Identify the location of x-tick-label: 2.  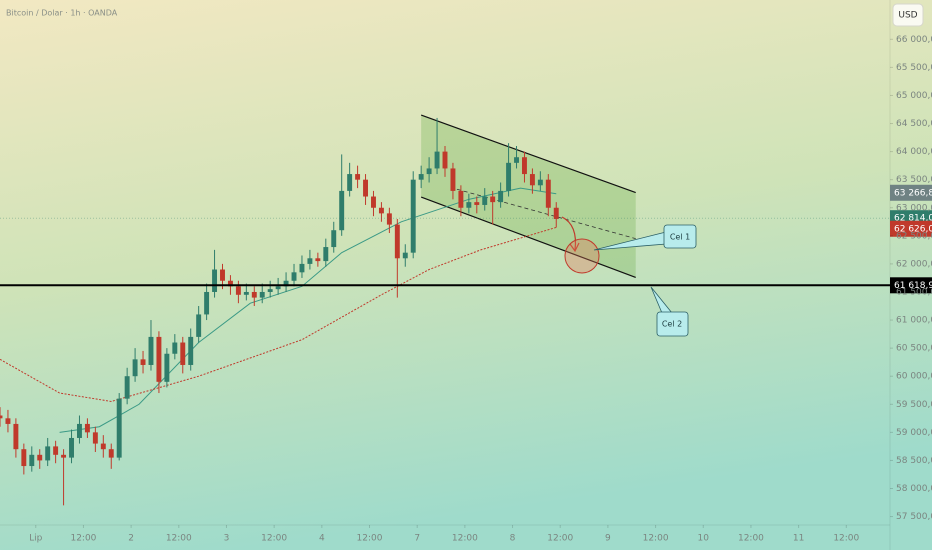
(131, 539).